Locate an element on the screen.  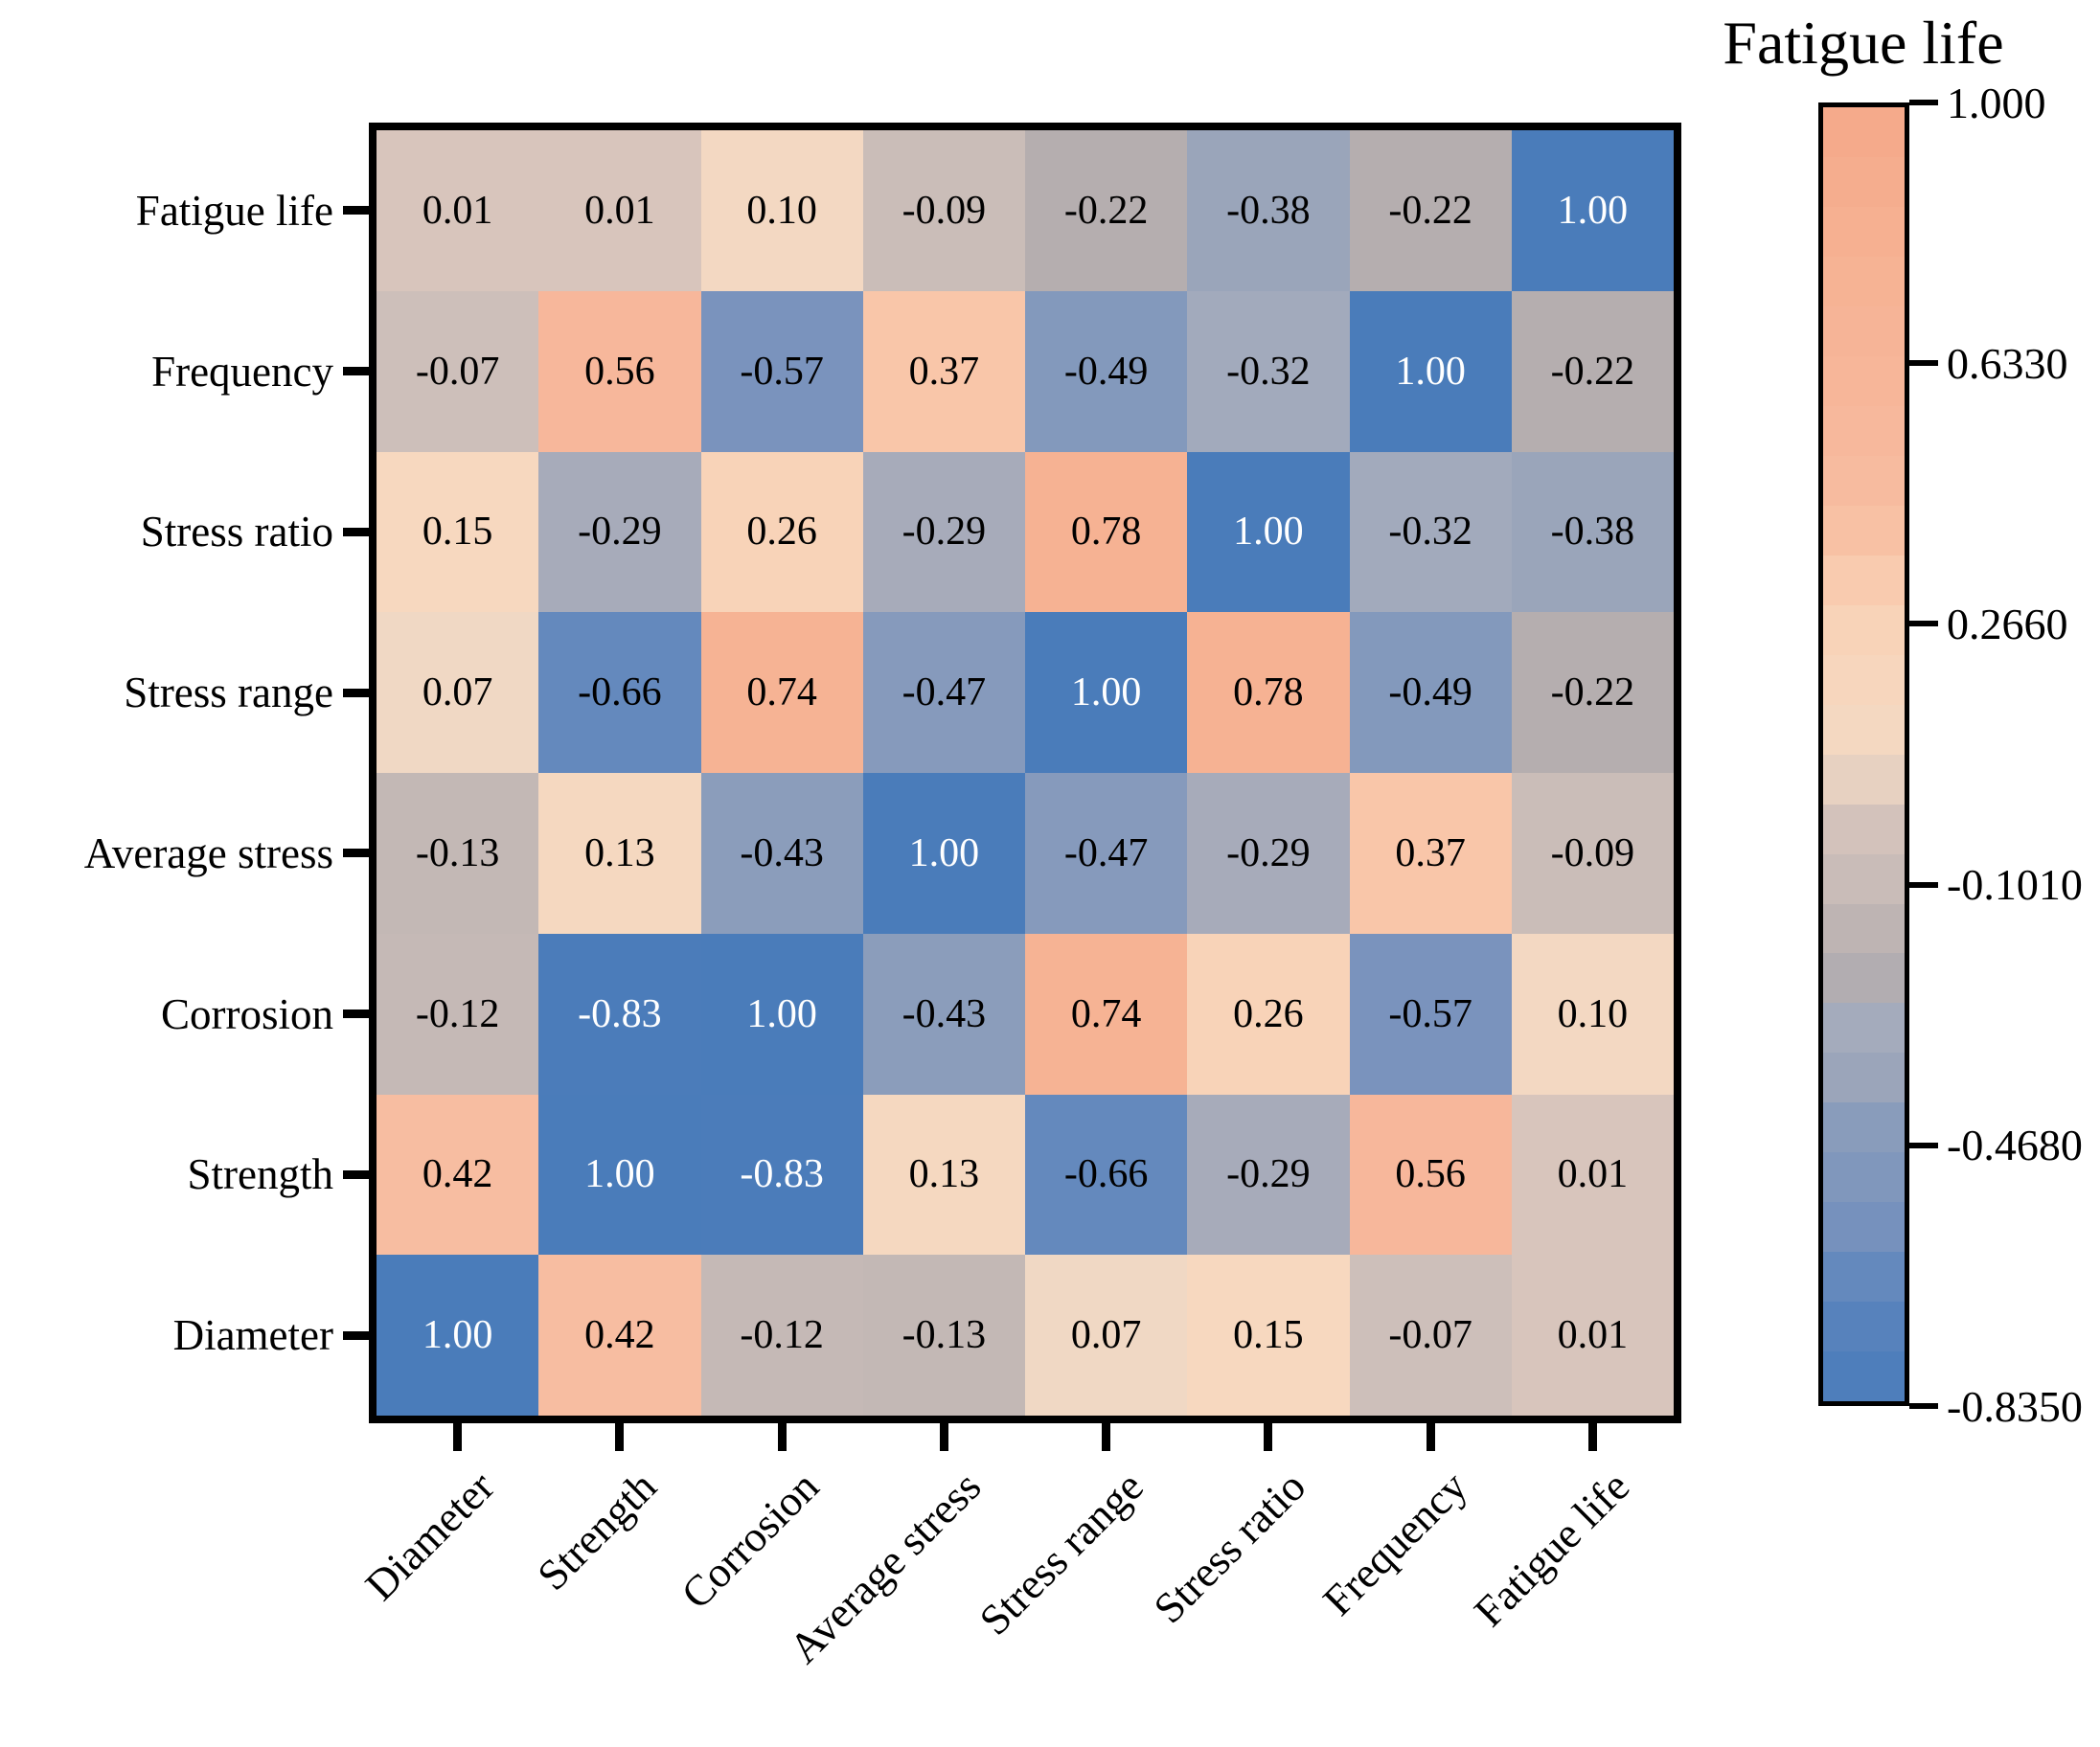
y-axis-label: Strength is located at coordinates (260, 1174).